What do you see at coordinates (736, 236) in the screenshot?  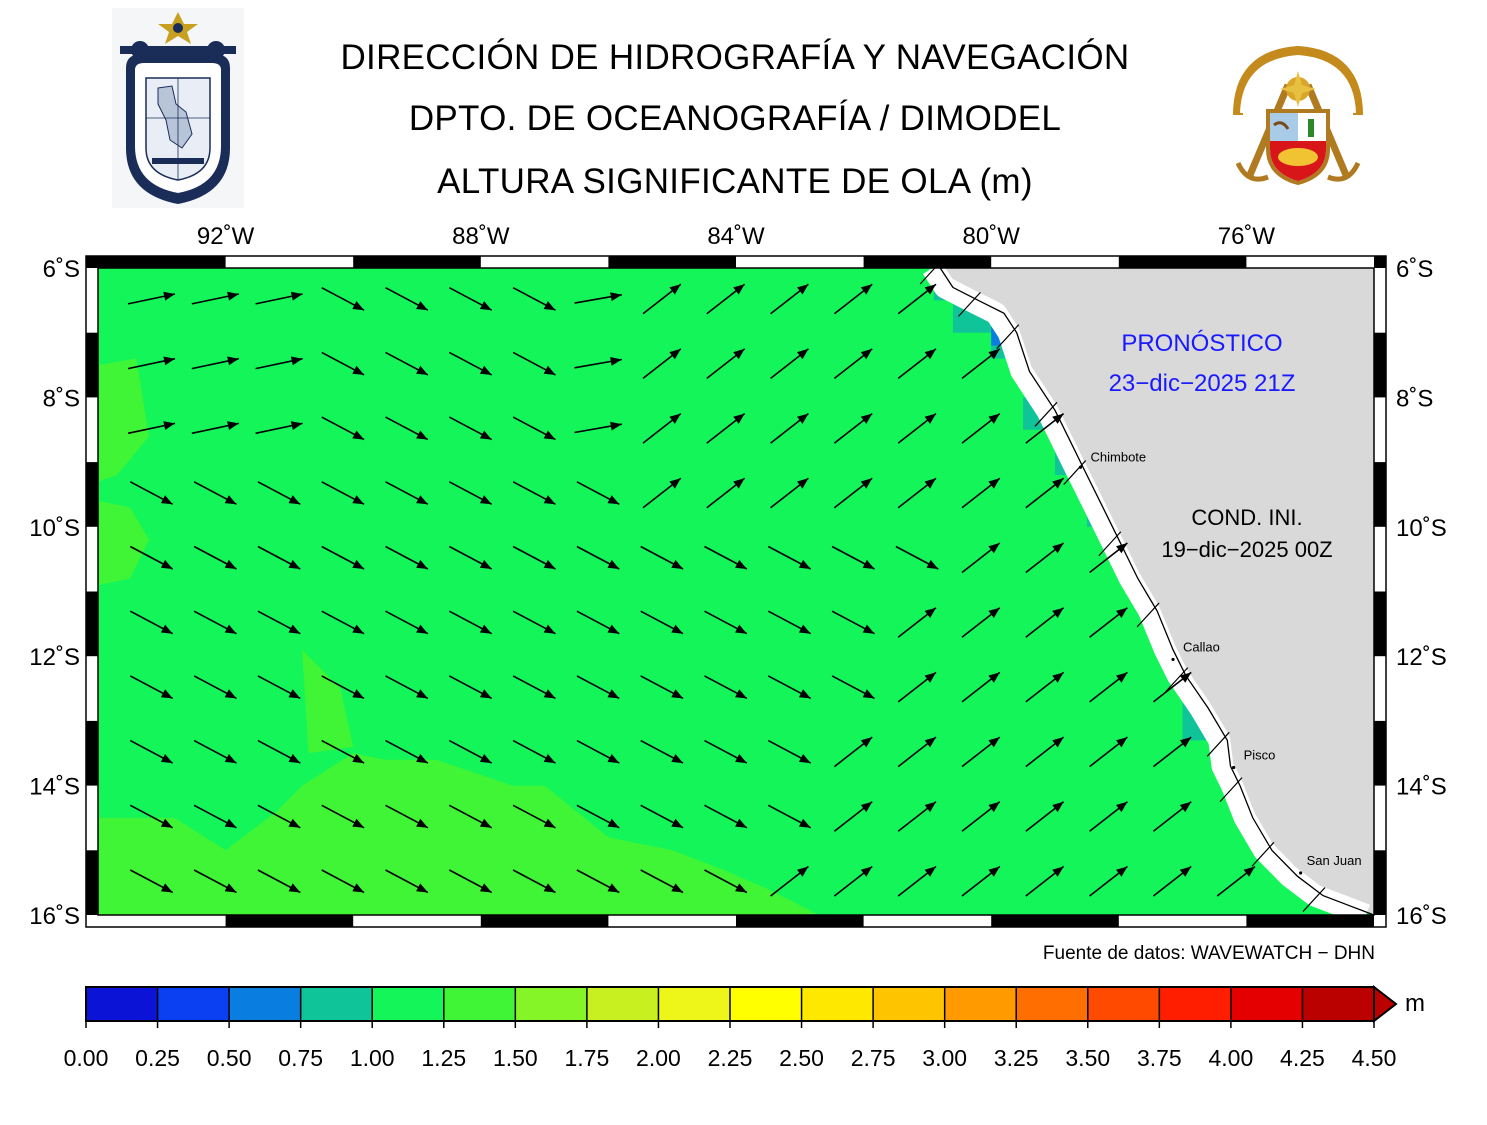 I see `lon-tick-label: 84˚W` at bounding box center [736, 236].